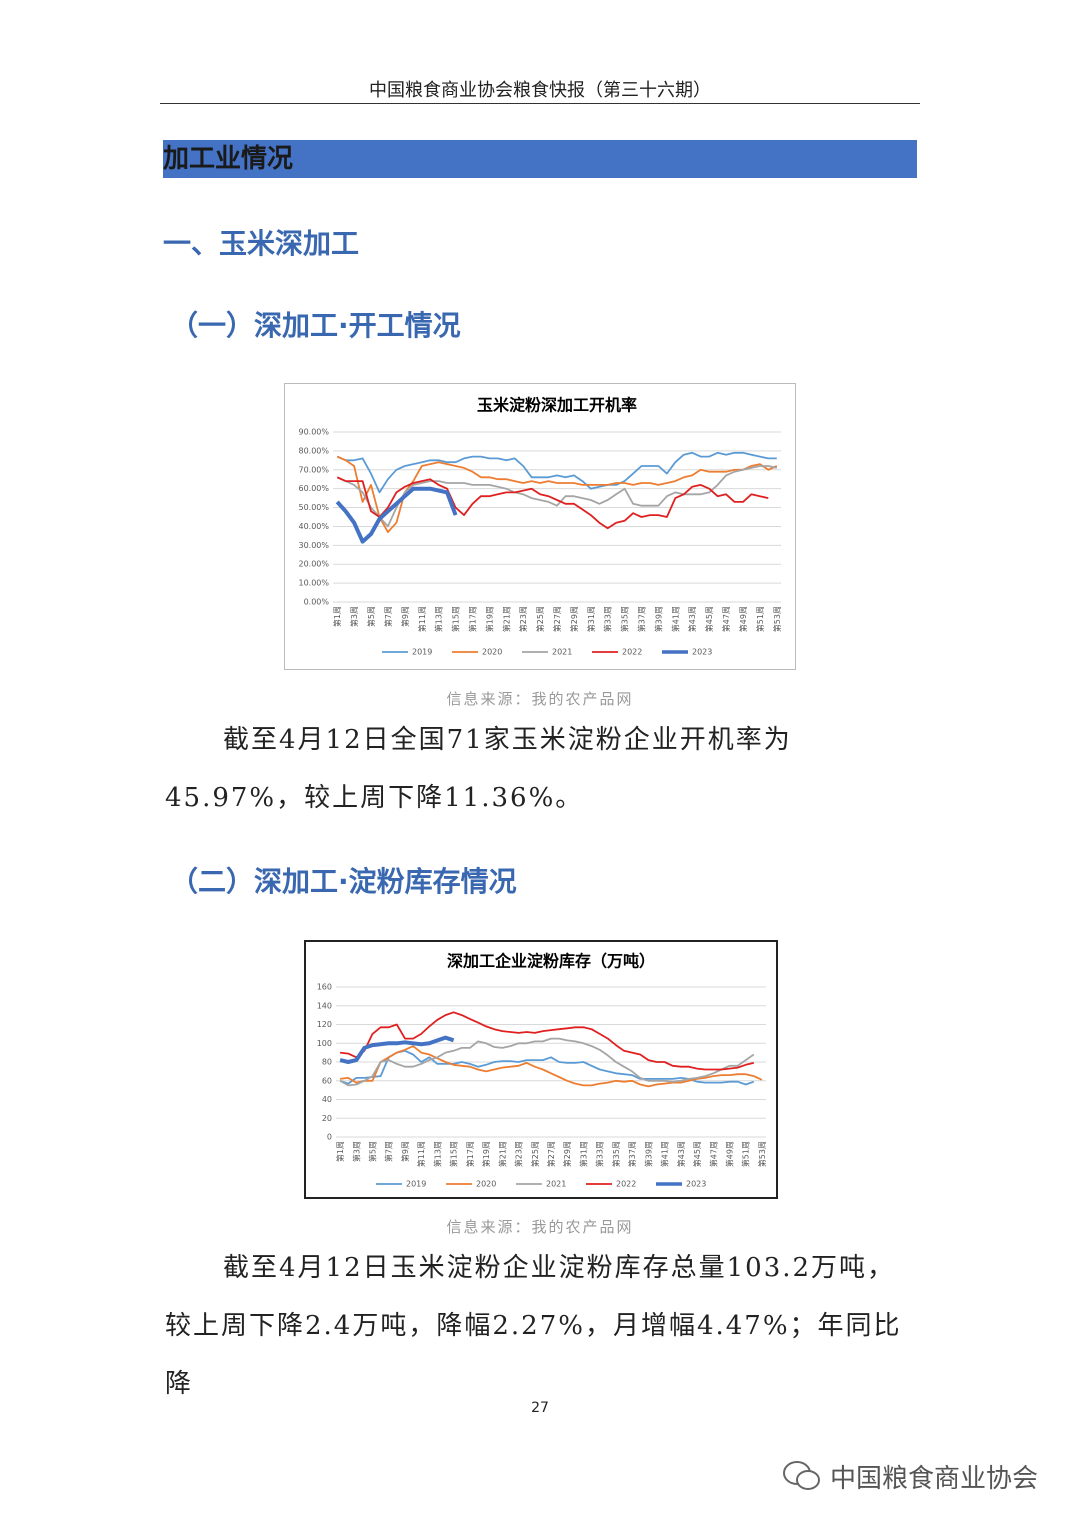  Describe the element at coordinates (327, 1062) in the screenshot. I see `y-tick-label: 80` at that location.